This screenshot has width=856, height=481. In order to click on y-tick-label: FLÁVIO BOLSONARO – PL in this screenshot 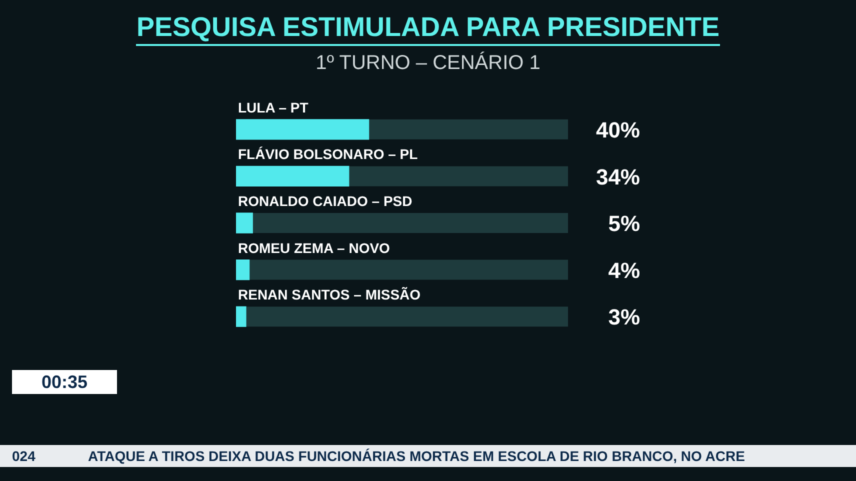, I will do `click(328, 154)`.